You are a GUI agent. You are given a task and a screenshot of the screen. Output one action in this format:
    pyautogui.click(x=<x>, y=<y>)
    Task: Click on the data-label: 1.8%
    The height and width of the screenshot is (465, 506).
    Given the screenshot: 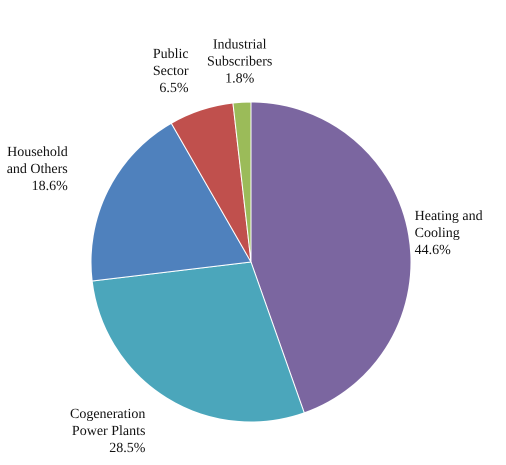 What is the action you would take?
    pyautogui.click(x=240, y=78)
    